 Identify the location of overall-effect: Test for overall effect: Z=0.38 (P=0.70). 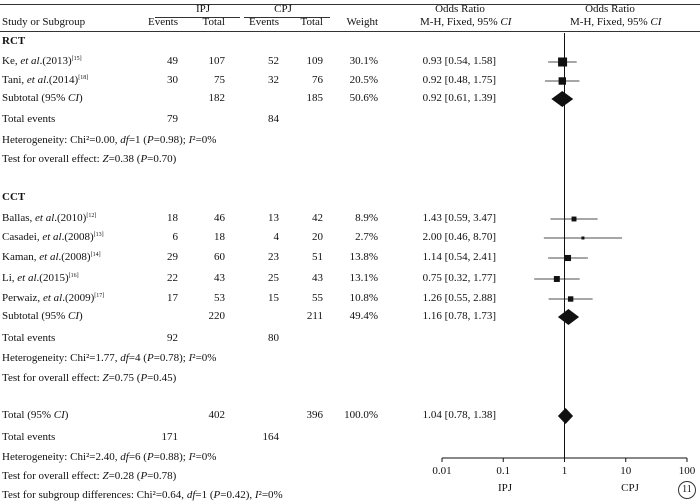
(89, 159).